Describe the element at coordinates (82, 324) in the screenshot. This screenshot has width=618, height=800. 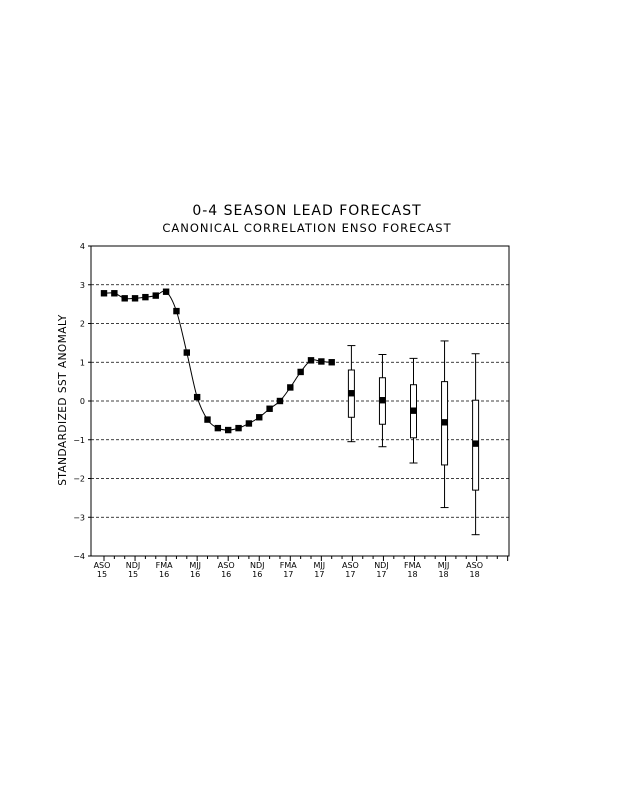
I see `y-tick-label: 2` at that location.